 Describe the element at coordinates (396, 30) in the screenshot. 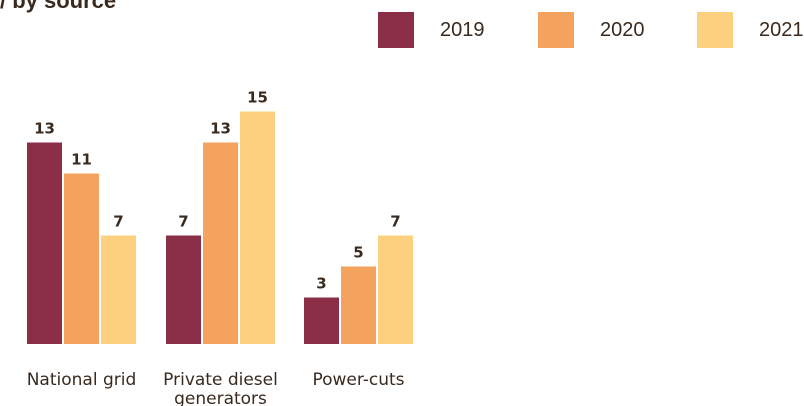

I see `legend-swatch-2019` at that location.